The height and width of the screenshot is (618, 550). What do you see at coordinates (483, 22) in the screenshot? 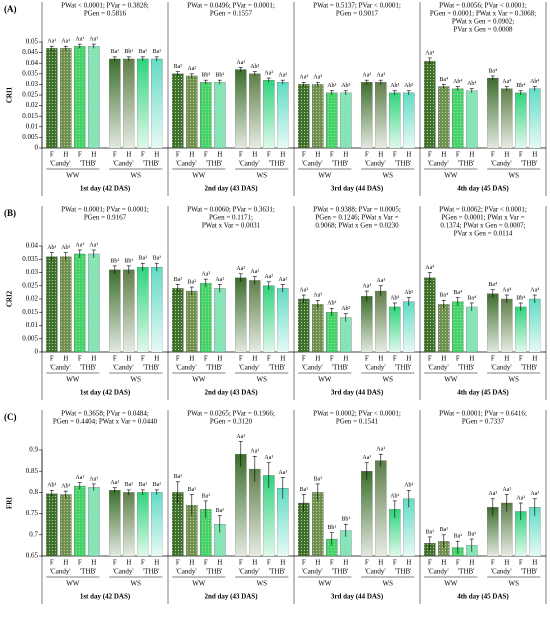
I see `stats-text: PWat x Gen = 0.0902;` at bounding box center [483, 22].